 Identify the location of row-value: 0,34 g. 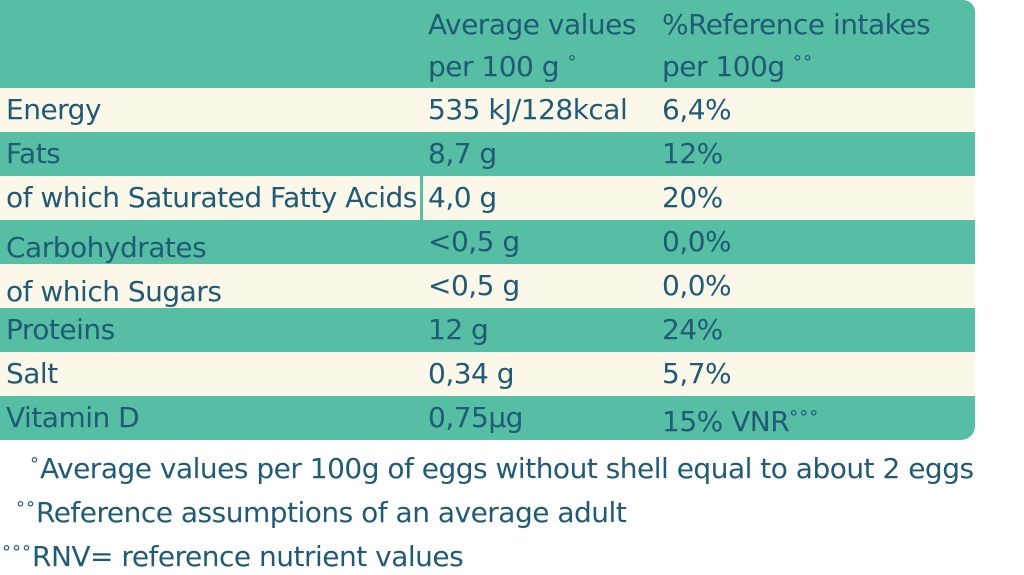
(471, 373).